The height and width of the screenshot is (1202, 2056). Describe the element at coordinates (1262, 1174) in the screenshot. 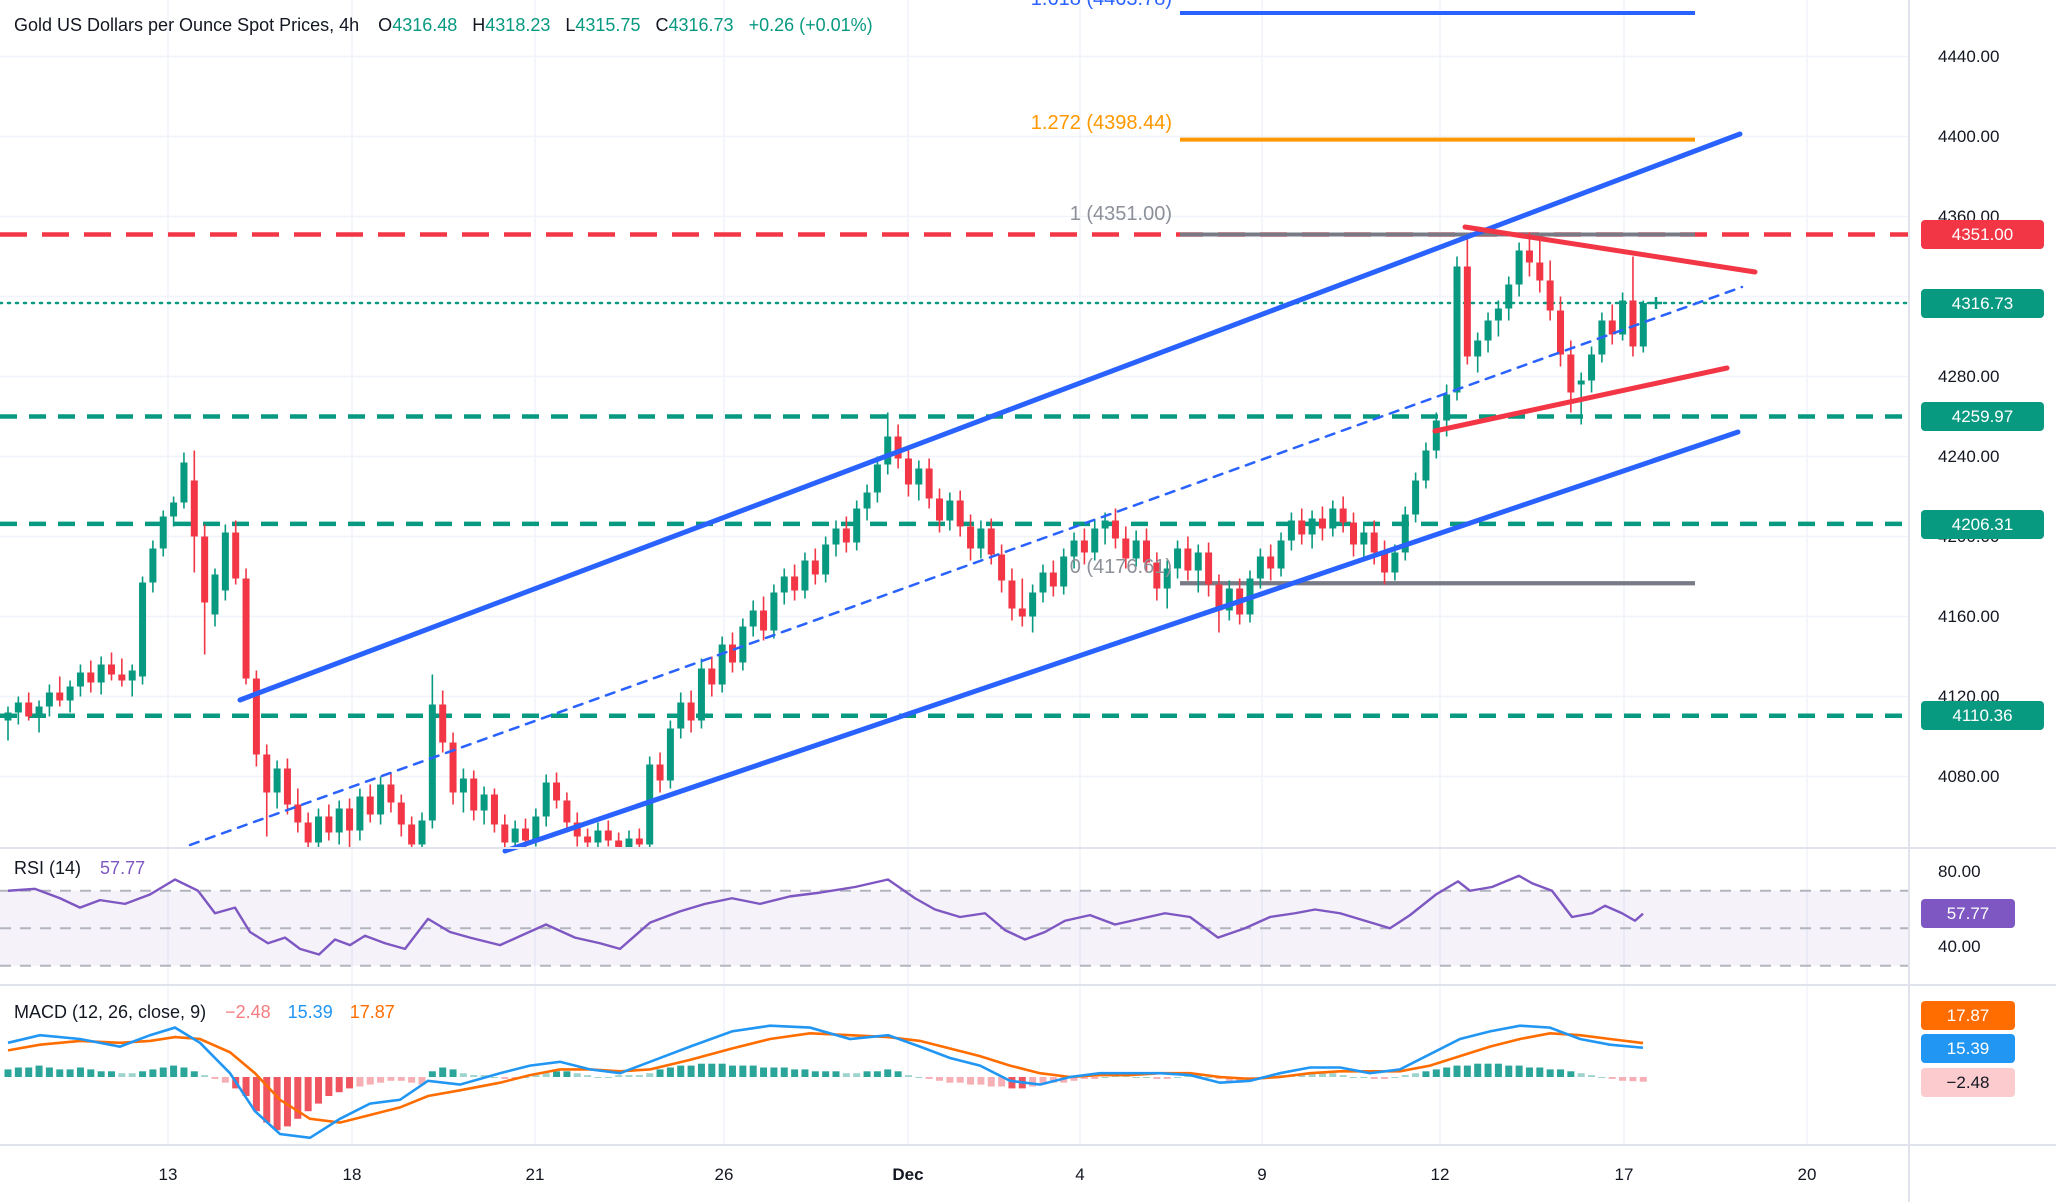

I see `time-label-9: 9` at that location.